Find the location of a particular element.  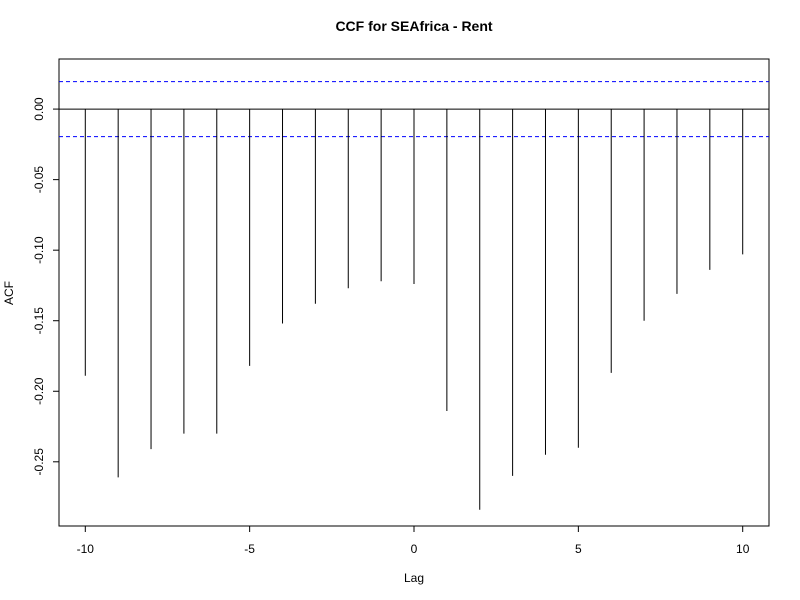

y-tick-label: -0.10 is located at coordinates (39, 250).